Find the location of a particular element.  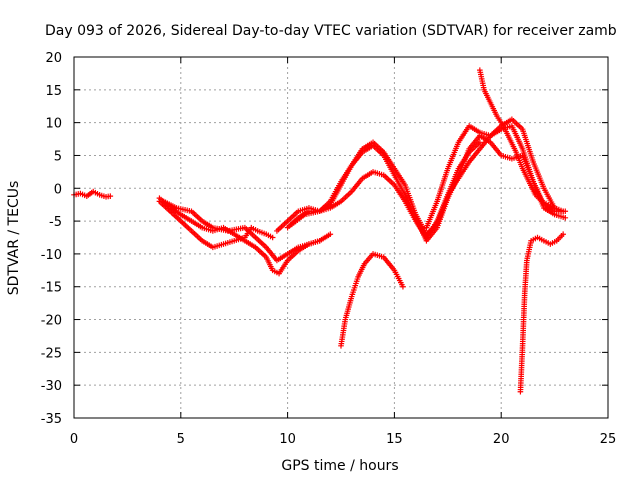

y-tick-label: -35 is located at coordinates (51, 419).